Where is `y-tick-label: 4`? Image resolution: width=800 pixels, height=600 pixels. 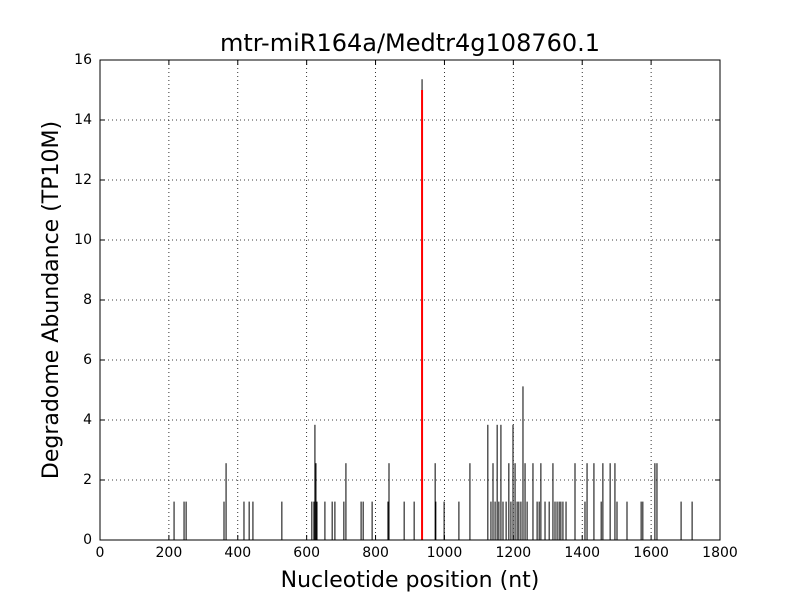 y-tick-label: 4 is located at coordinates (87, 420).